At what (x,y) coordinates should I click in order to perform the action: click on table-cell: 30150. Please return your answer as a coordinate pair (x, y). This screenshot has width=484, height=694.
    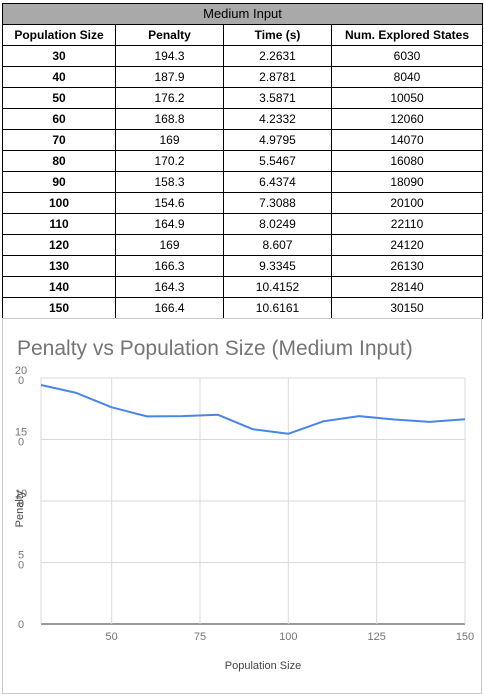
    Looking at the image, I should click on (407, 308).